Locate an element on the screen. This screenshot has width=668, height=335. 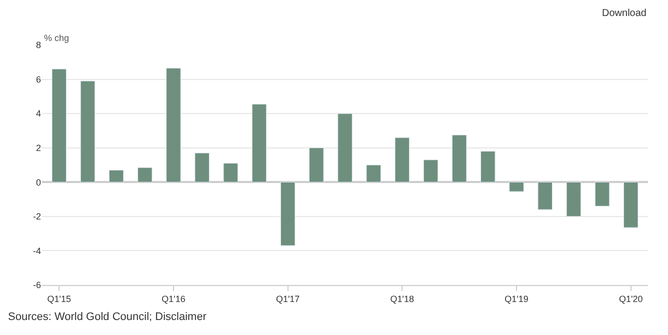
y-tick-label: 2 is located at coordinates (38, 148).